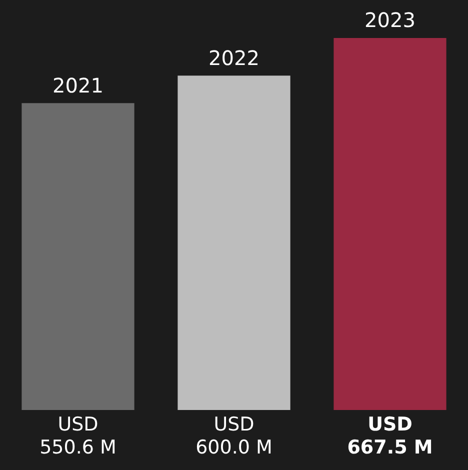  I want to click on x-tick-label: 2021, so click(78, 85).